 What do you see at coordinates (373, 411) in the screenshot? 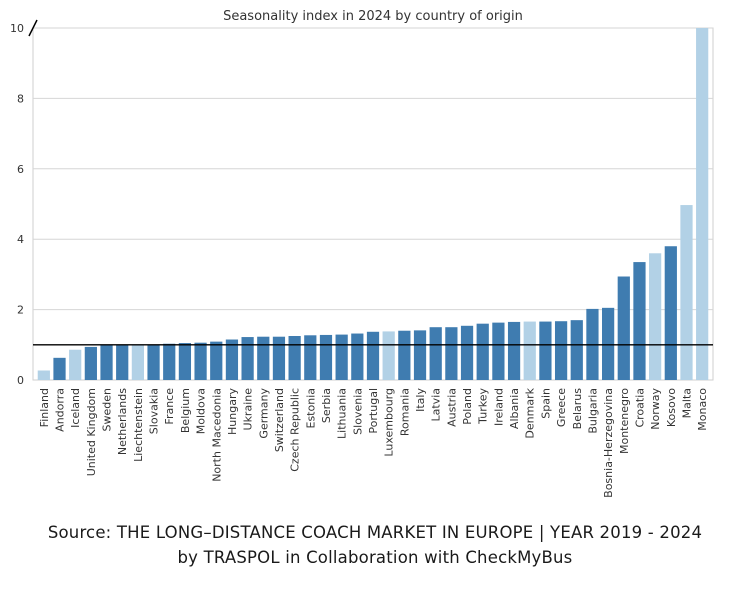
I see `x-tick-label: Portugal` at bounding box center [373, 411].